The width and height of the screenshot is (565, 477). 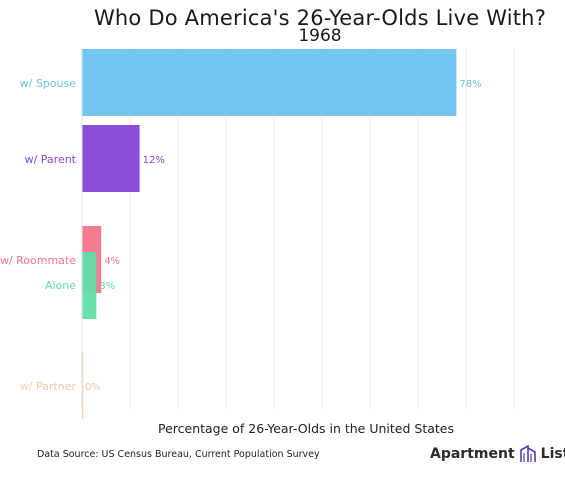 What do you see at coordinates (527, 453) in the screenshot?
I see `building-icon` at bounding box center [527, 453].